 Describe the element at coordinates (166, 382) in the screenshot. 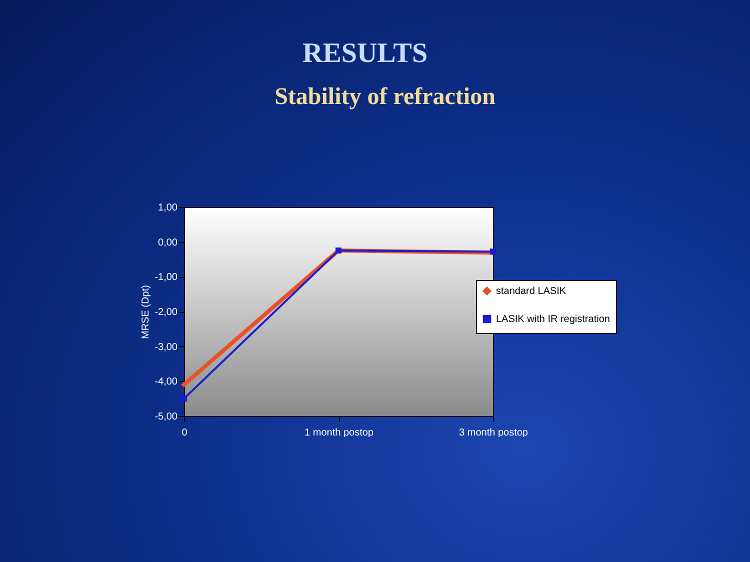

I see `y-tick-label: -4,00` at that location.